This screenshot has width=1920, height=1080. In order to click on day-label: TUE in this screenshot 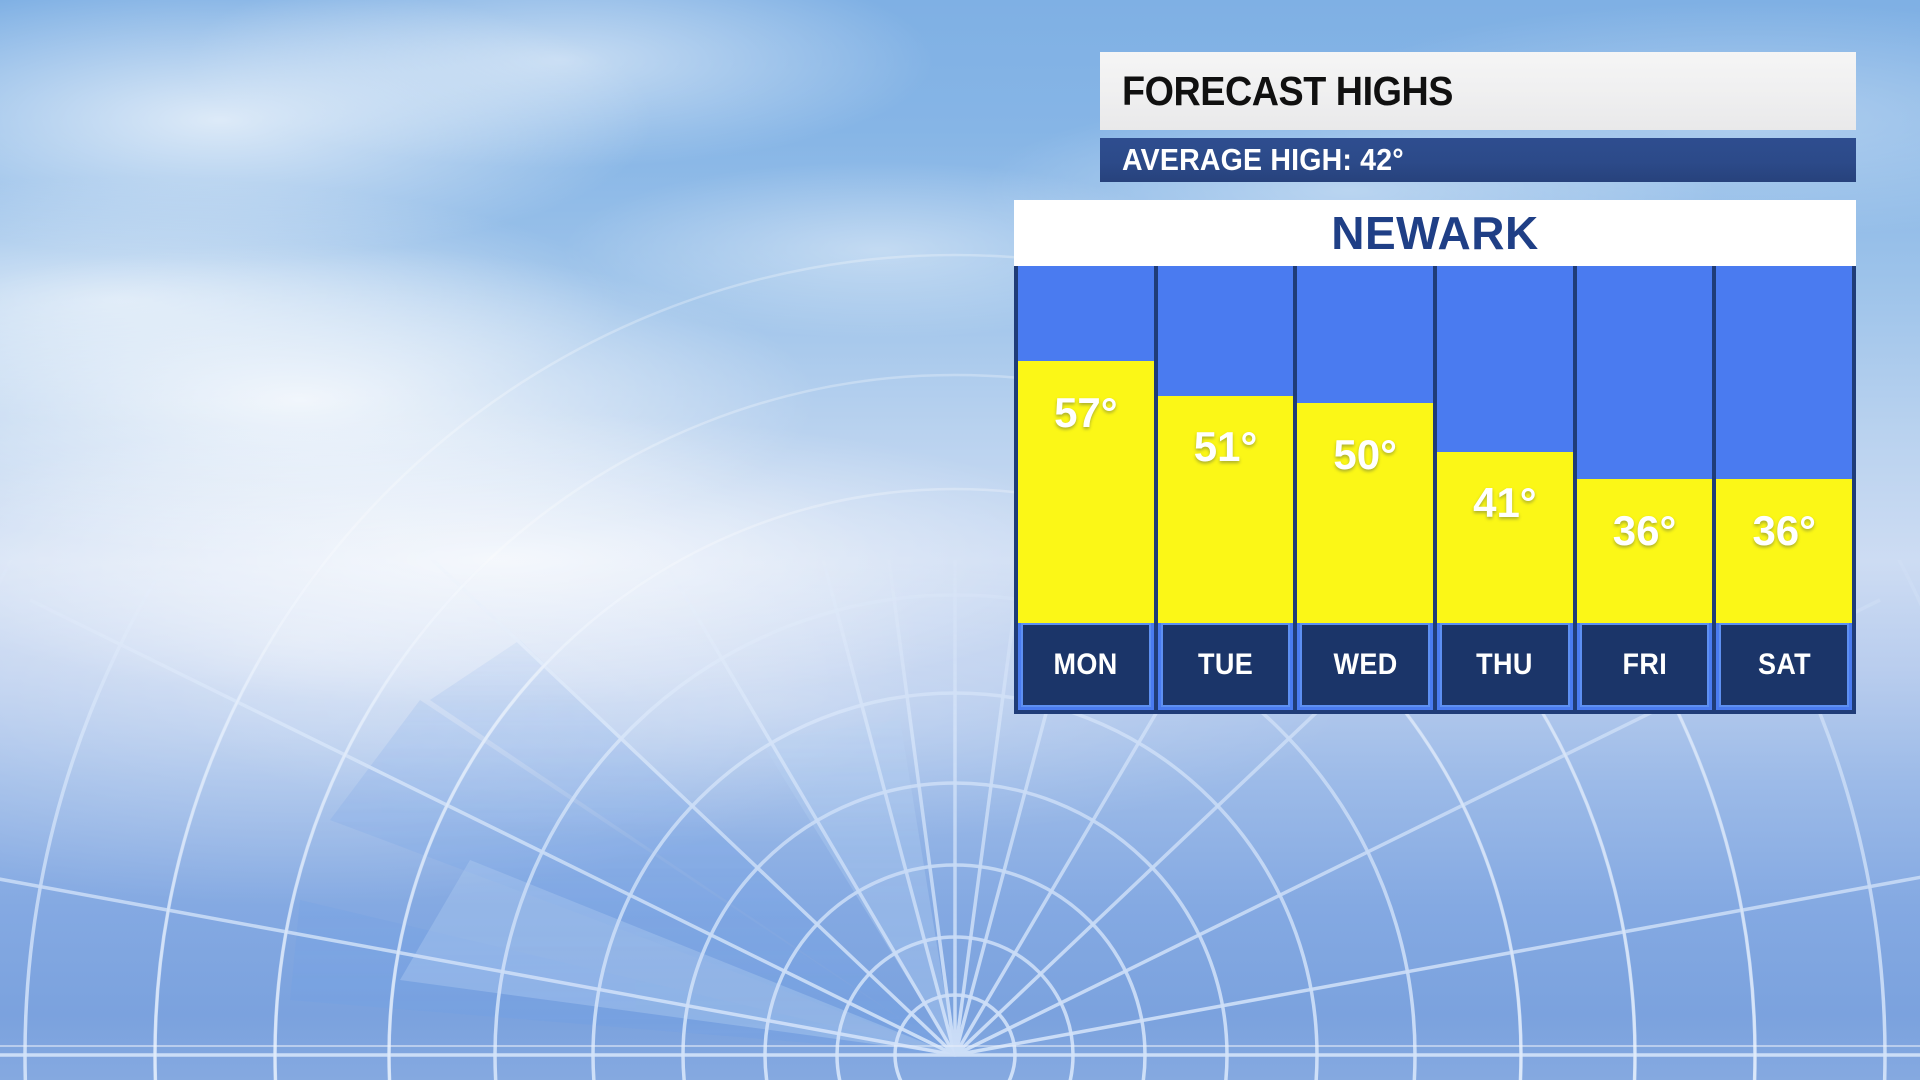, I will do `click(1225, 664)`.